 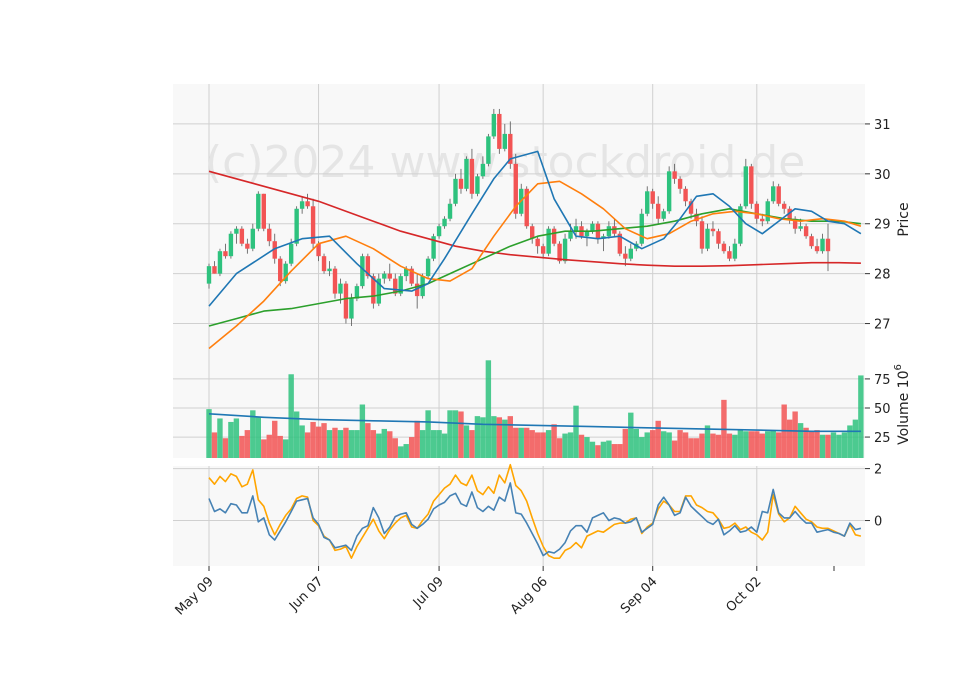 What do you see at coordinates (878, 470) in the screenshot?
I see `osc-tick-label: 2` at bounding box center [878, 470].